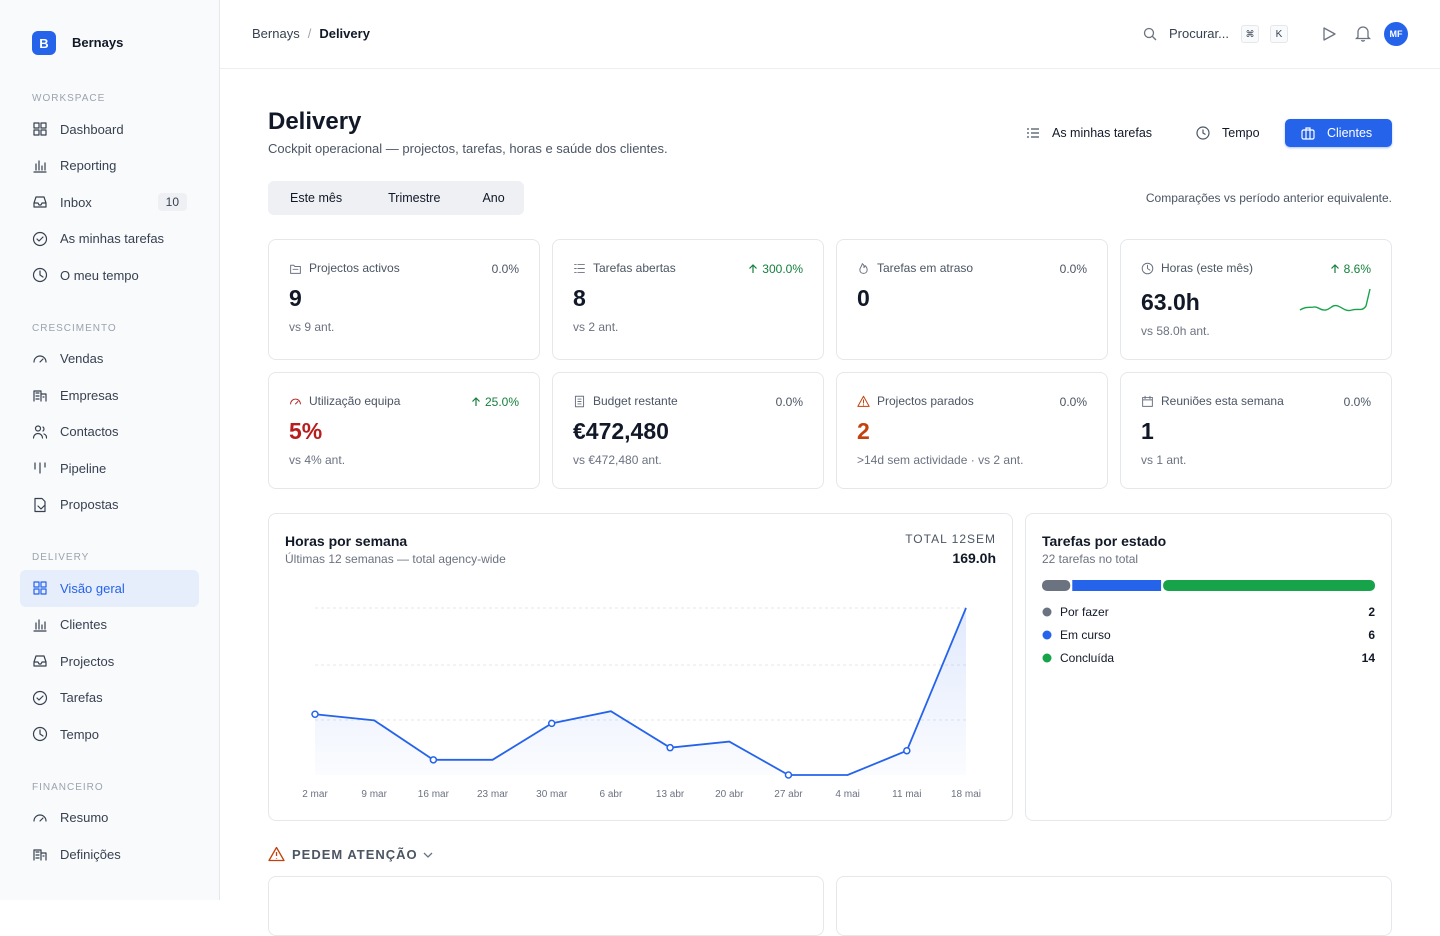 This screenshot has height=936, width=1440. I want to click on kpi-label-text: Horas (este mês), so click(1207, 268).